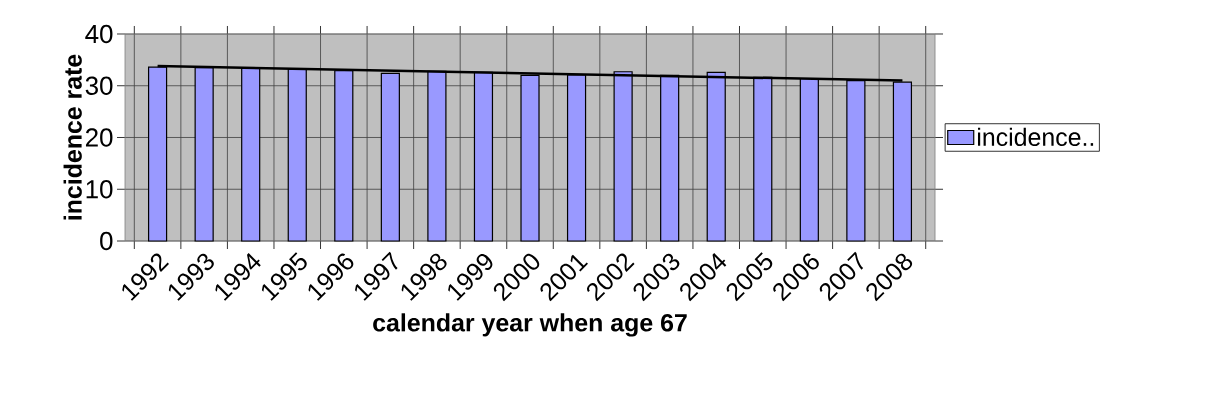 The image size is (1205, 413). I want to click on y-tick-label: 20, so click(99, 137).